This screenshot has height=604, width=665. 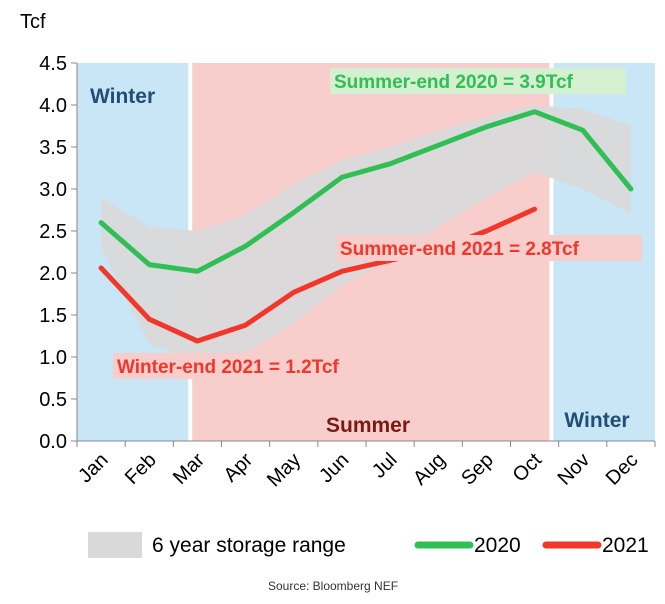 What do you see at coordinates (115, 545) in the screenshot?
I see `legend-range-swatch` at bounding box center [115, 545].